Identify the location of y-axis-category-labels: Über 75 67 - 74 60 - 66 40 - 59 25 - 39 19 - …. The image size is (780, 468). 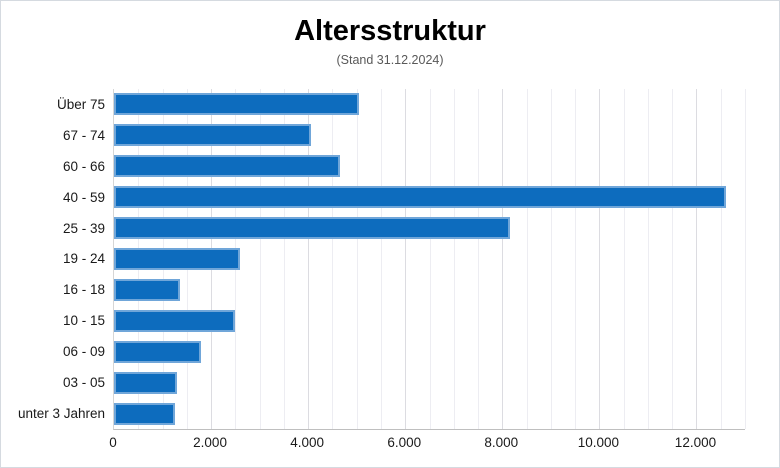
(53, 259).